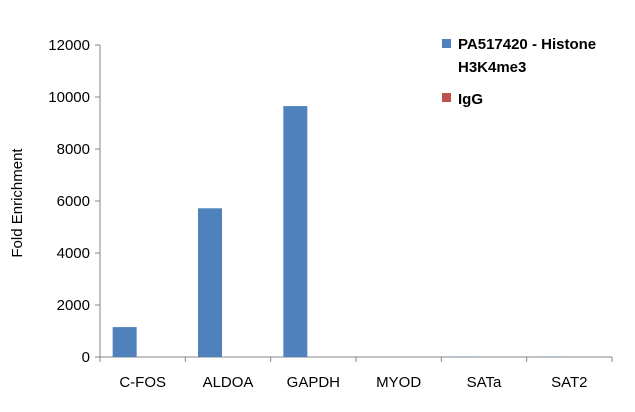  Describe the element at coordinates (470, 99) in the screenshot. I see `legend-label-igg: IgG` at that location.